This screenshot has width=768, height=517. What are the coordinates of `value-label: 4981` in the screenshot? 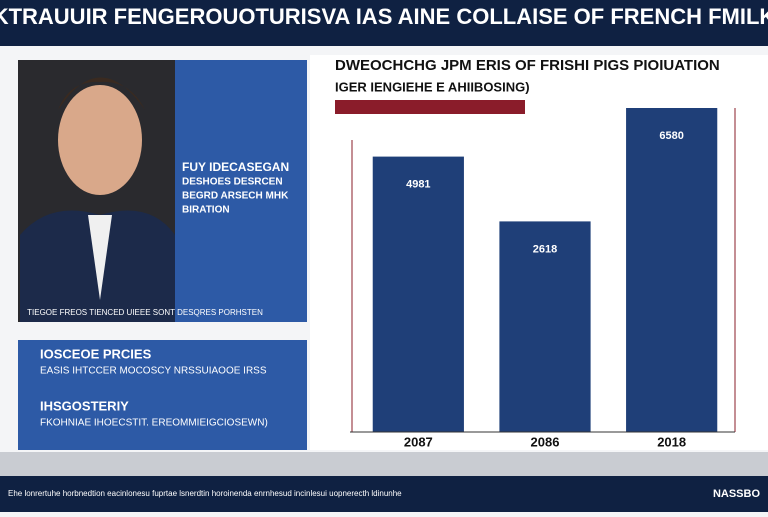 It's located at (418, 185).